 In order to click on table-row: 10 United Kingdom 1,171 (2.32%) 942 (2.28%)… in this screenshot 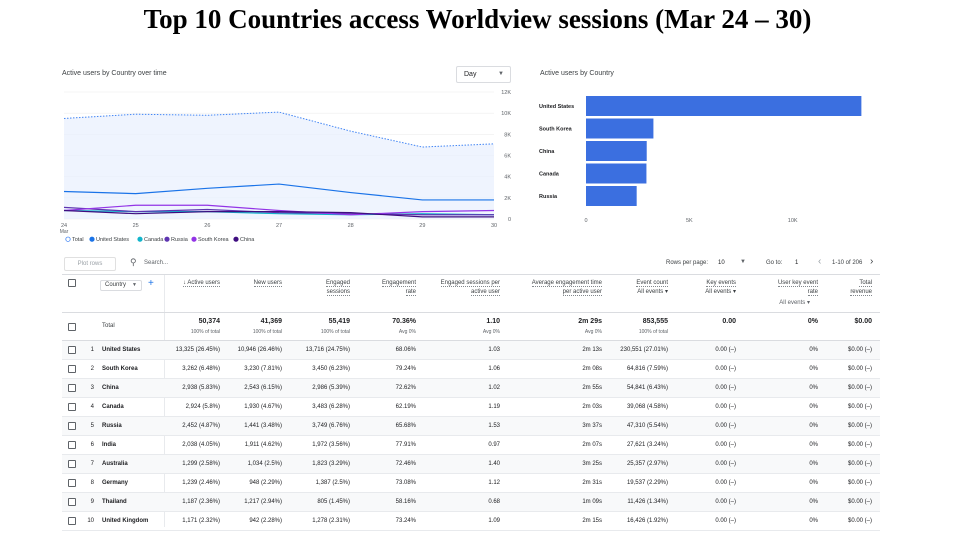, I will do `click(471, 521)`.